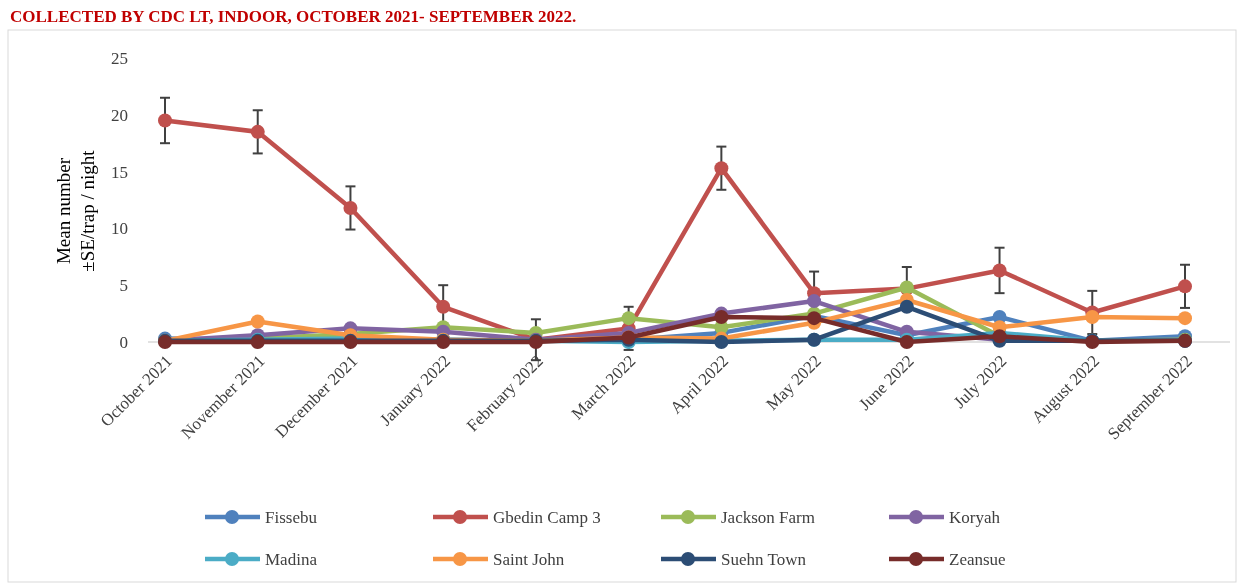 The height and width of the screenshot is (587, 1244). I want to click on y-tick-label: 0, so click(123, 342).